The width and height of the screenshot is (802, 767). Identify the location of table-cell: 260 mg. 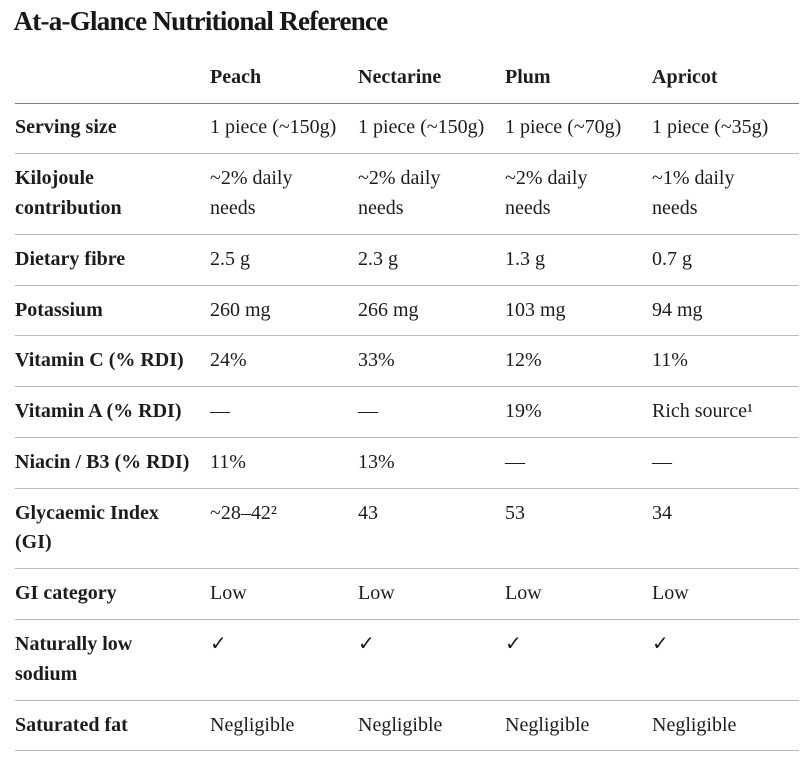
(240, 309).